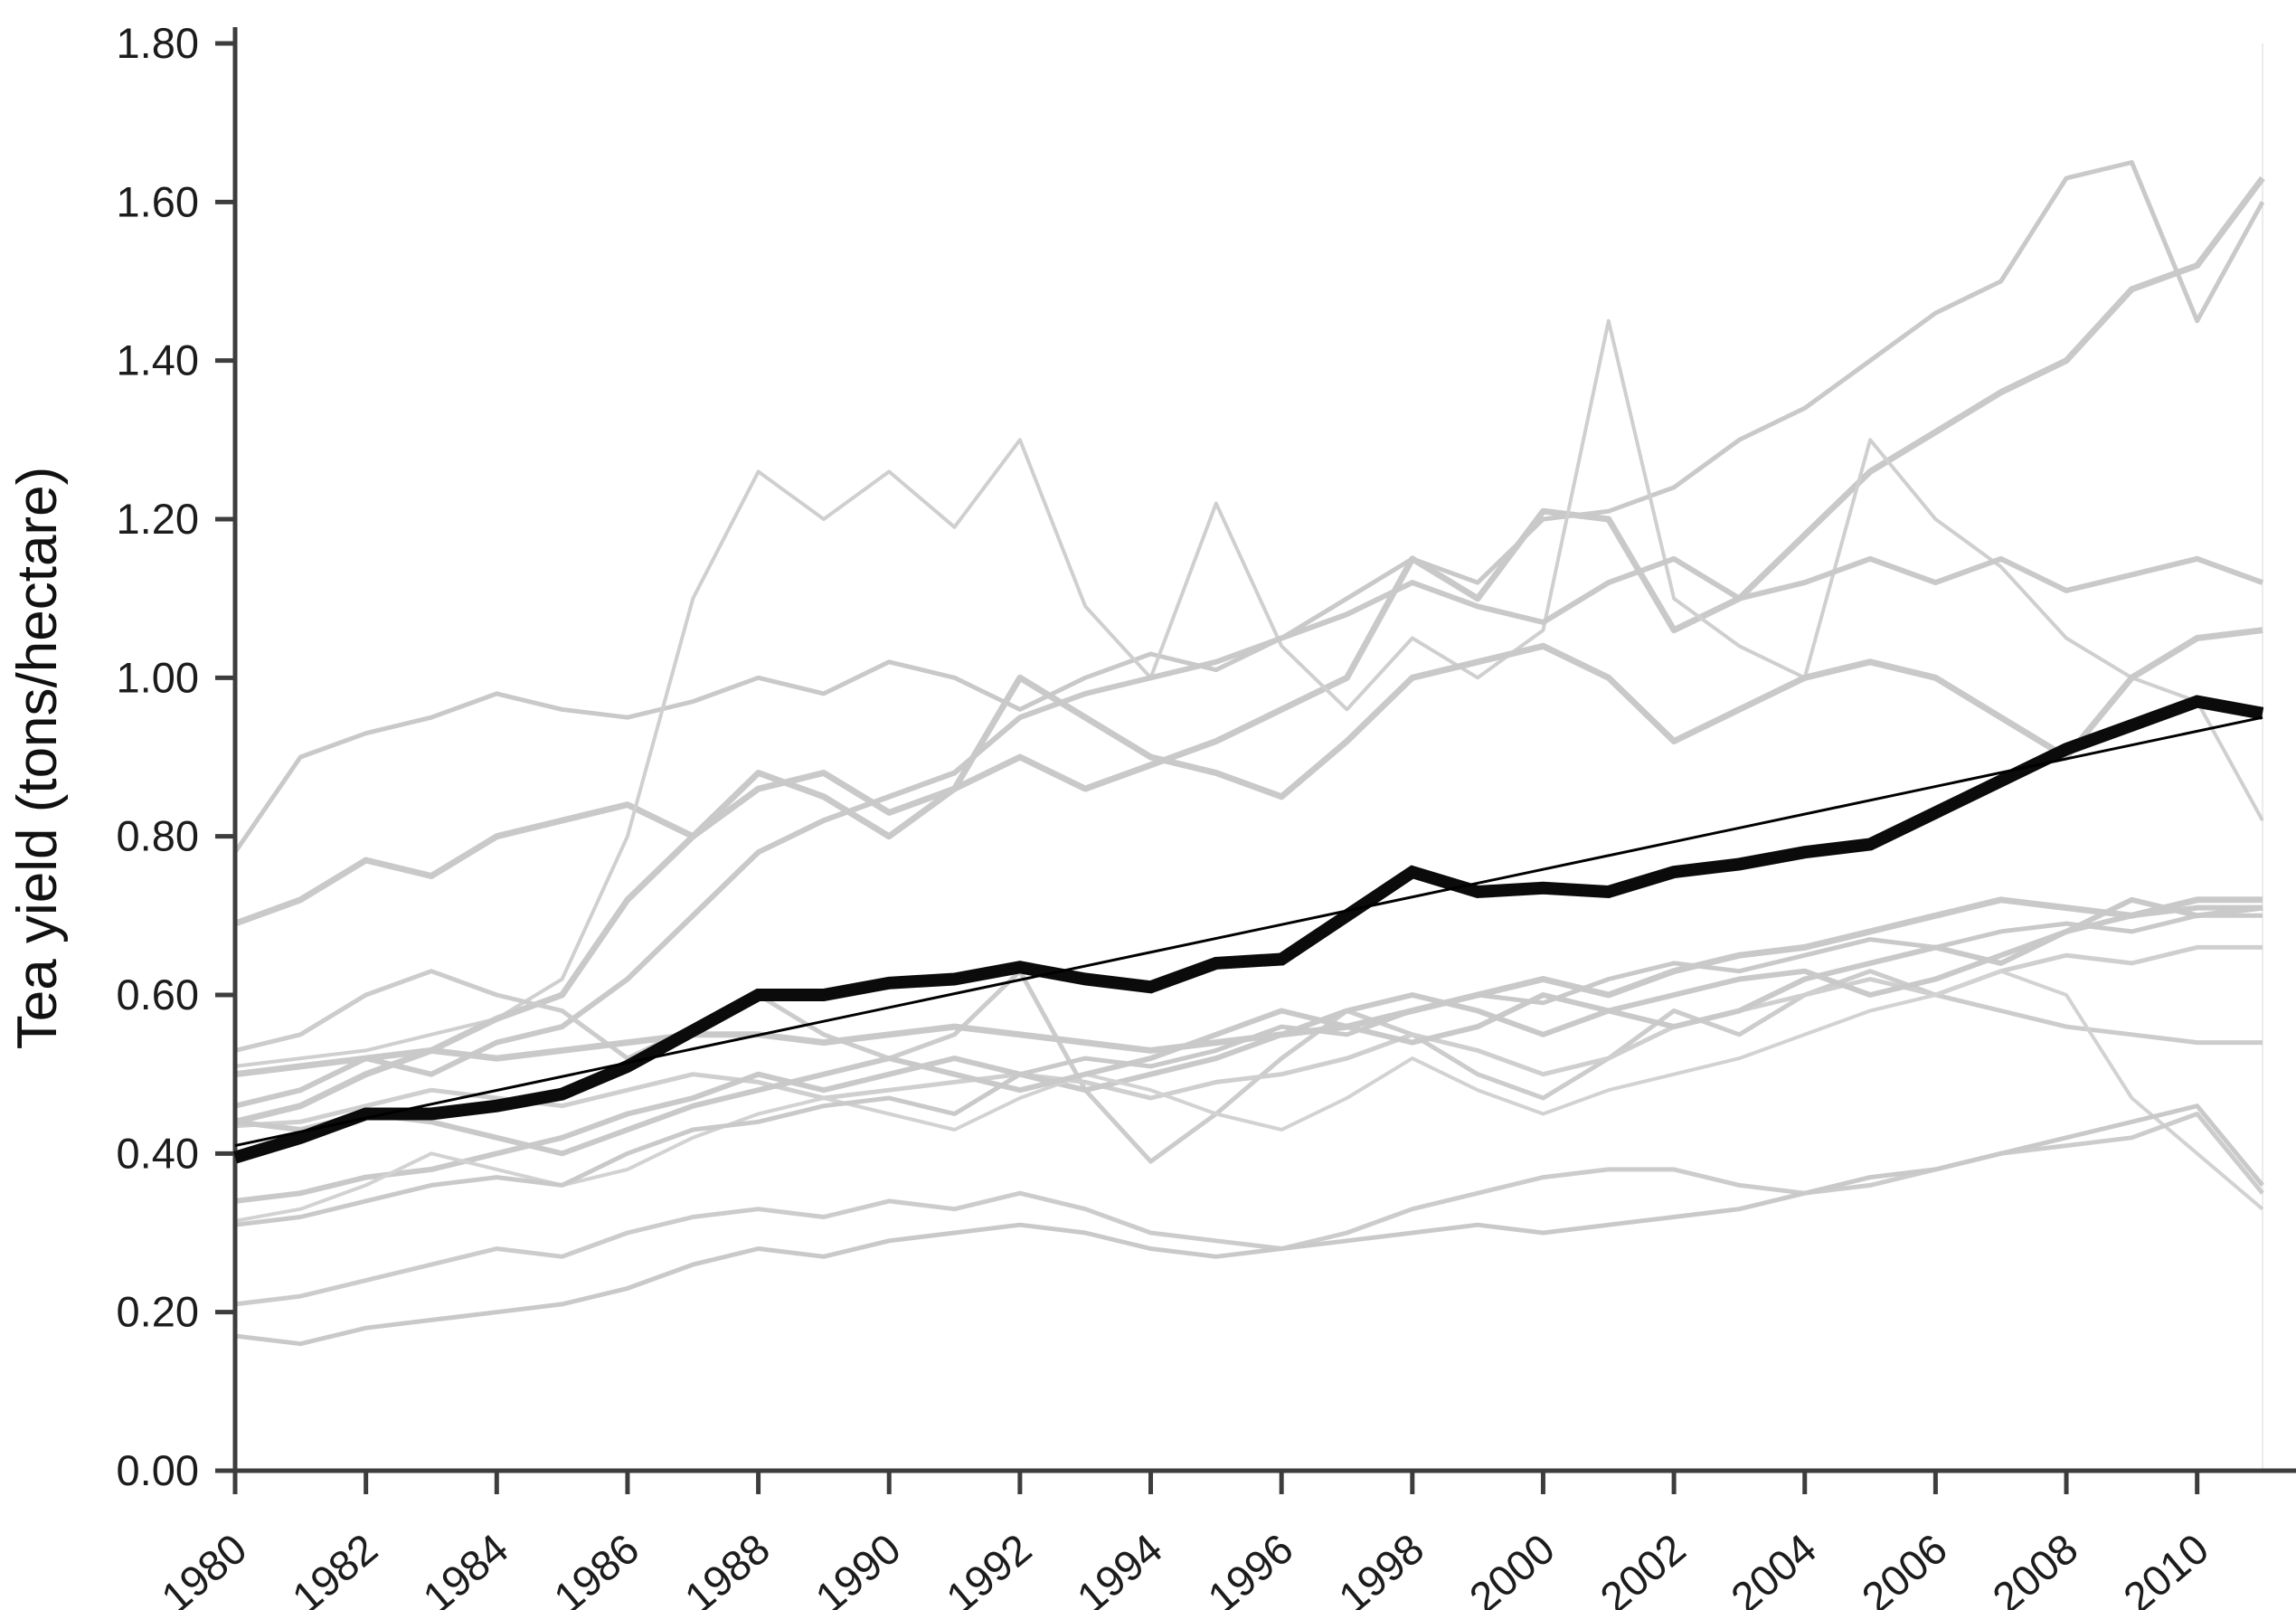  What do you see at coordinates (158, 1470) in the screenshot?
I see `y-tick-label-0.00: 0.00` at bounding box center [158, 1470].